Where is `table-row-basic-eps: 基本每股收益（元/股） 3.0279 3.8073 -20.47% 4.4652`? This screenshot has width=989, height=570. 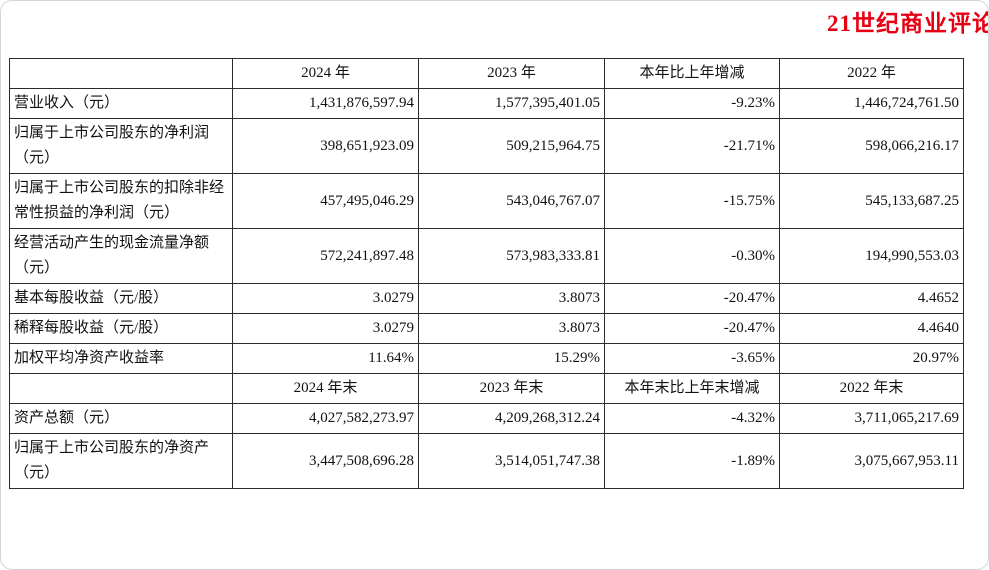 table-row-basic-eps: 基本每股收益（元/股） 3.0279 3.8073 -20.47% 4.4652 is located at coordinates (486, 298).